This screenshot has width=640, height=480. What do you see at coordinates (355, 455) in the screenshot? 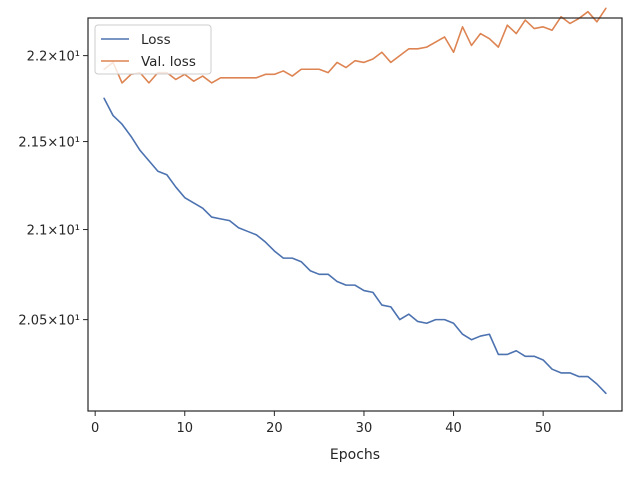
I see `x-axis-label: Epochs` at bounding box center [355, 455].